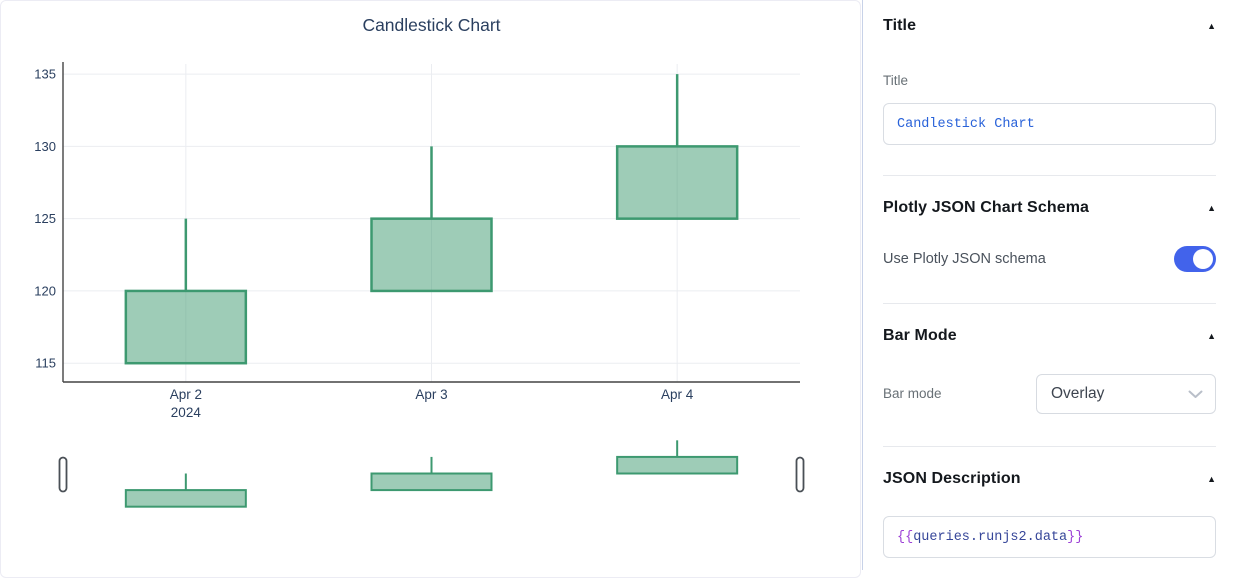  I want to click on section-header-json-description: JSON Description ▲, so click(1049, 479).